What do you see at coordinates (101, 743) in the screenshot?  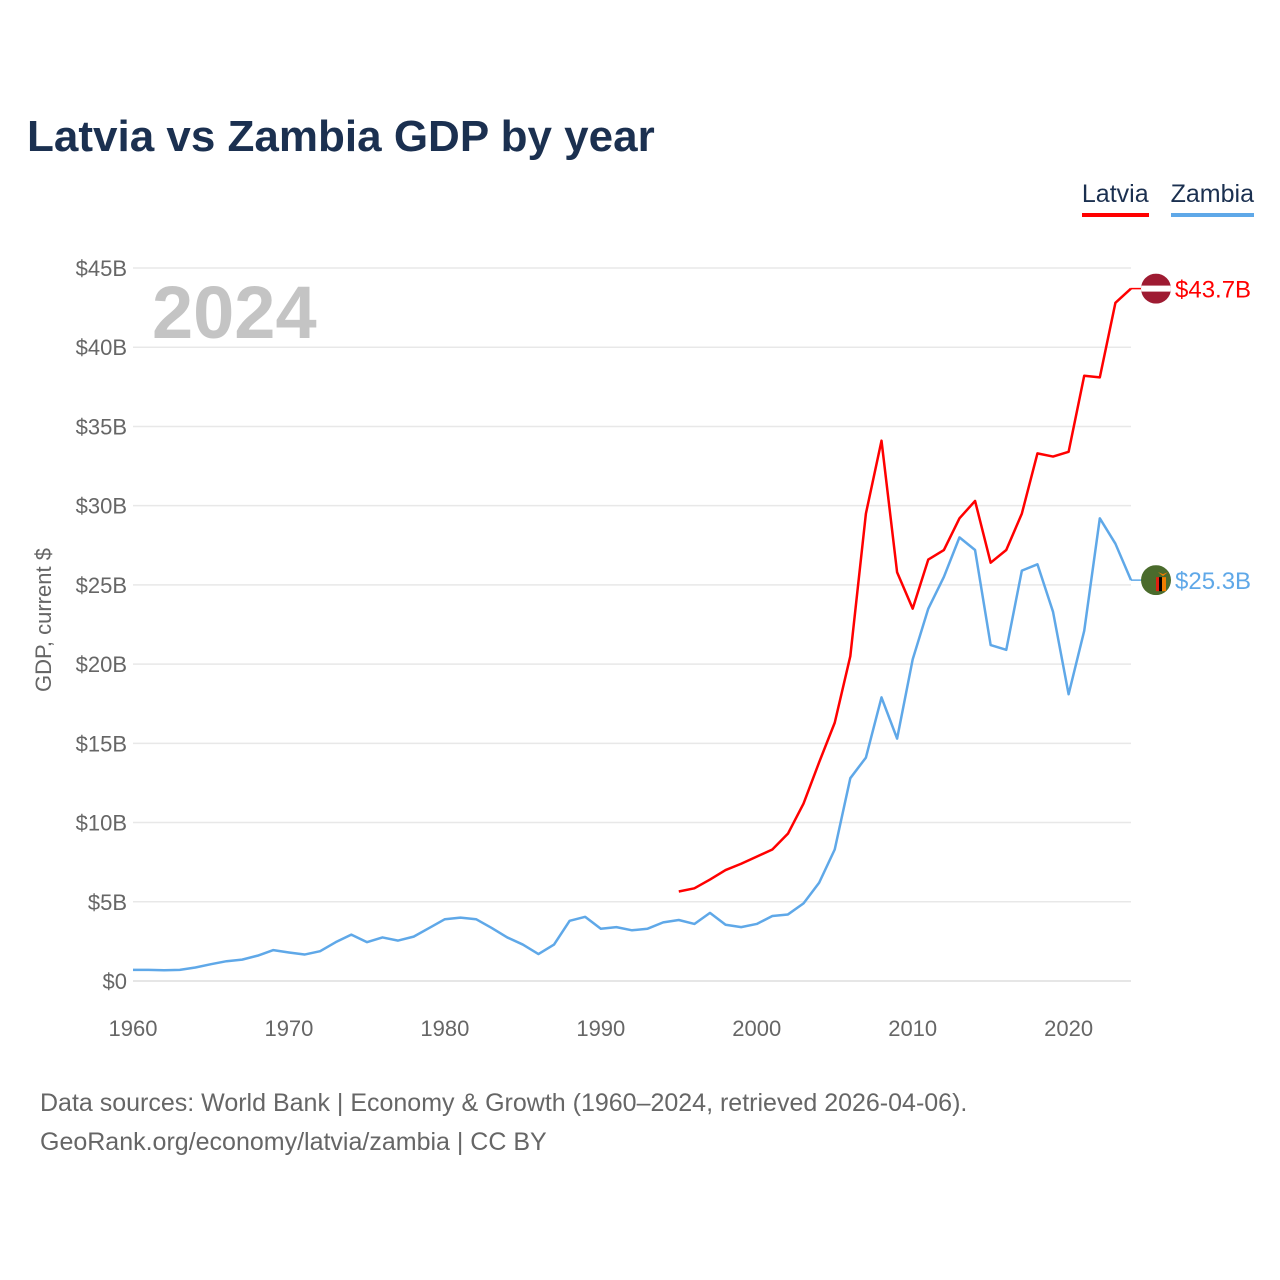 I see `y-tick-label: $15B` at bounding box center [101, 743].